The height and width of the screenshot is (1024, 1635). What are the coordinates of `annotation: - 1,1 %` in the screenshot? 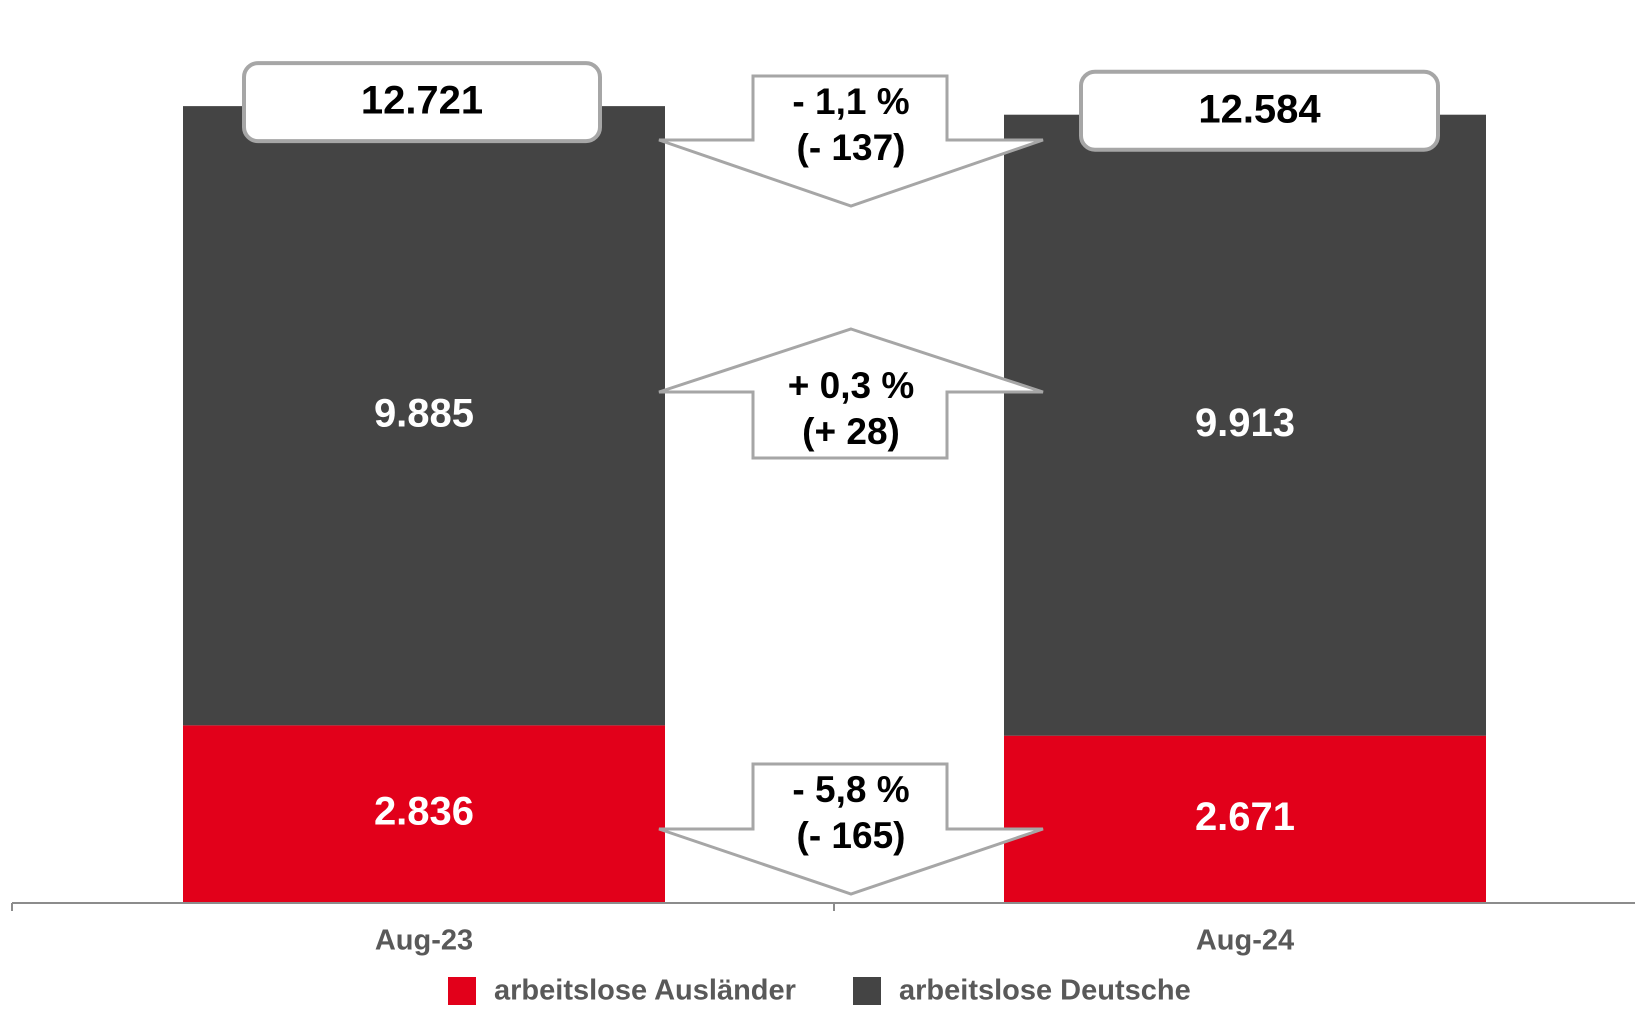 It's located at (850, 101).